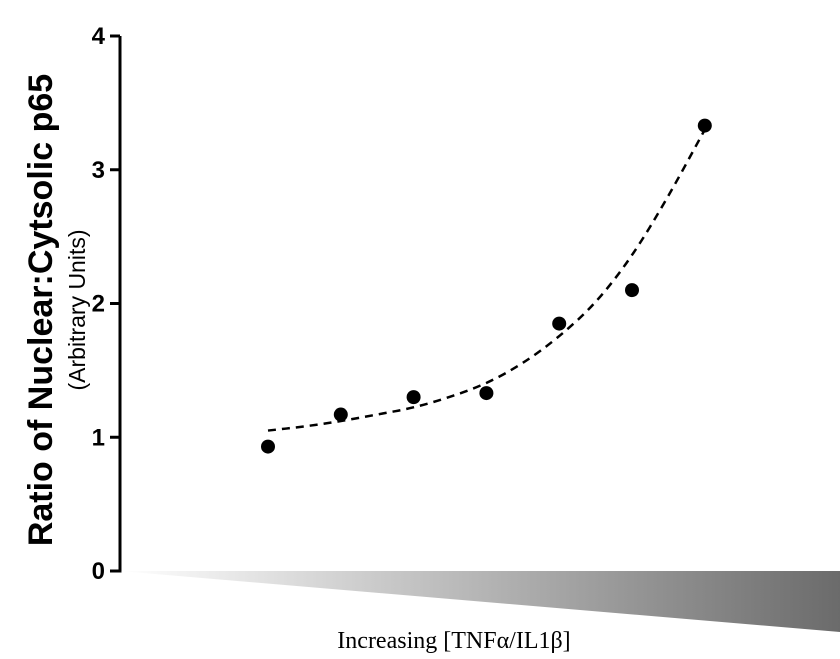 The height and width of the screenshot is (659, 840). Describe the element at coordinates (98, 437) in the screenshot. I see `y-tick-label: 1` at that location.